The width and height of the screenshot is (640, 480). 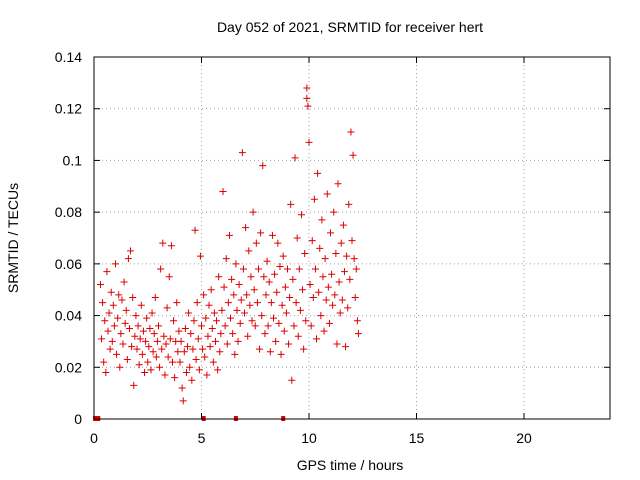 What do you see at coordinates (13, 238) in the screenshot?
I see `y-axis-label: SRMTID / TECUs` at bounding box center [13, 238].